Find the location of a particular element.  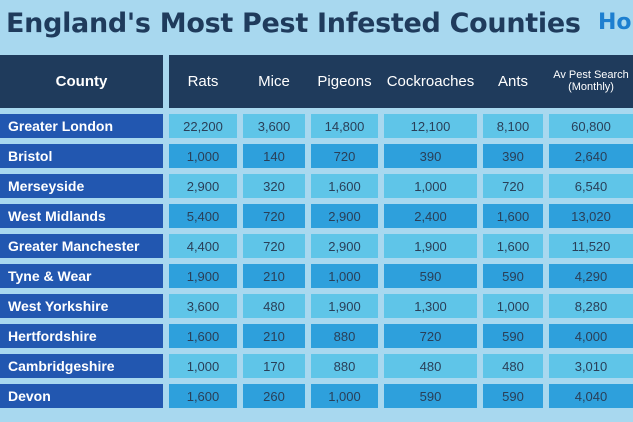

table-cell: 4,400 is located at coordinates (203, 246).